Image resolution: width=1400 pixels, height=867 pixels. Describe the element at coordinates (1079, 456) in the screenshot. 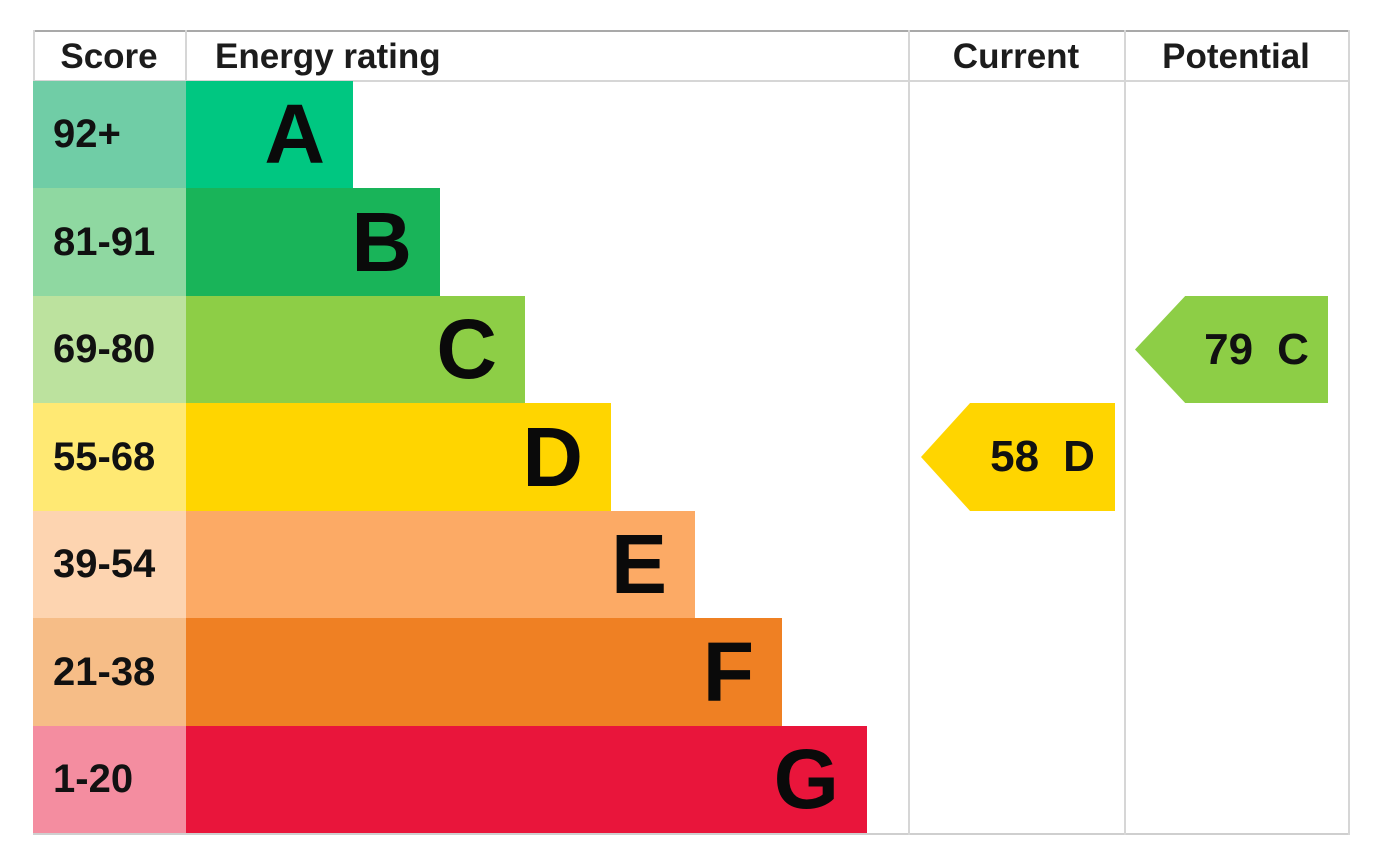

I see `current-rating-grade: D` at that location.